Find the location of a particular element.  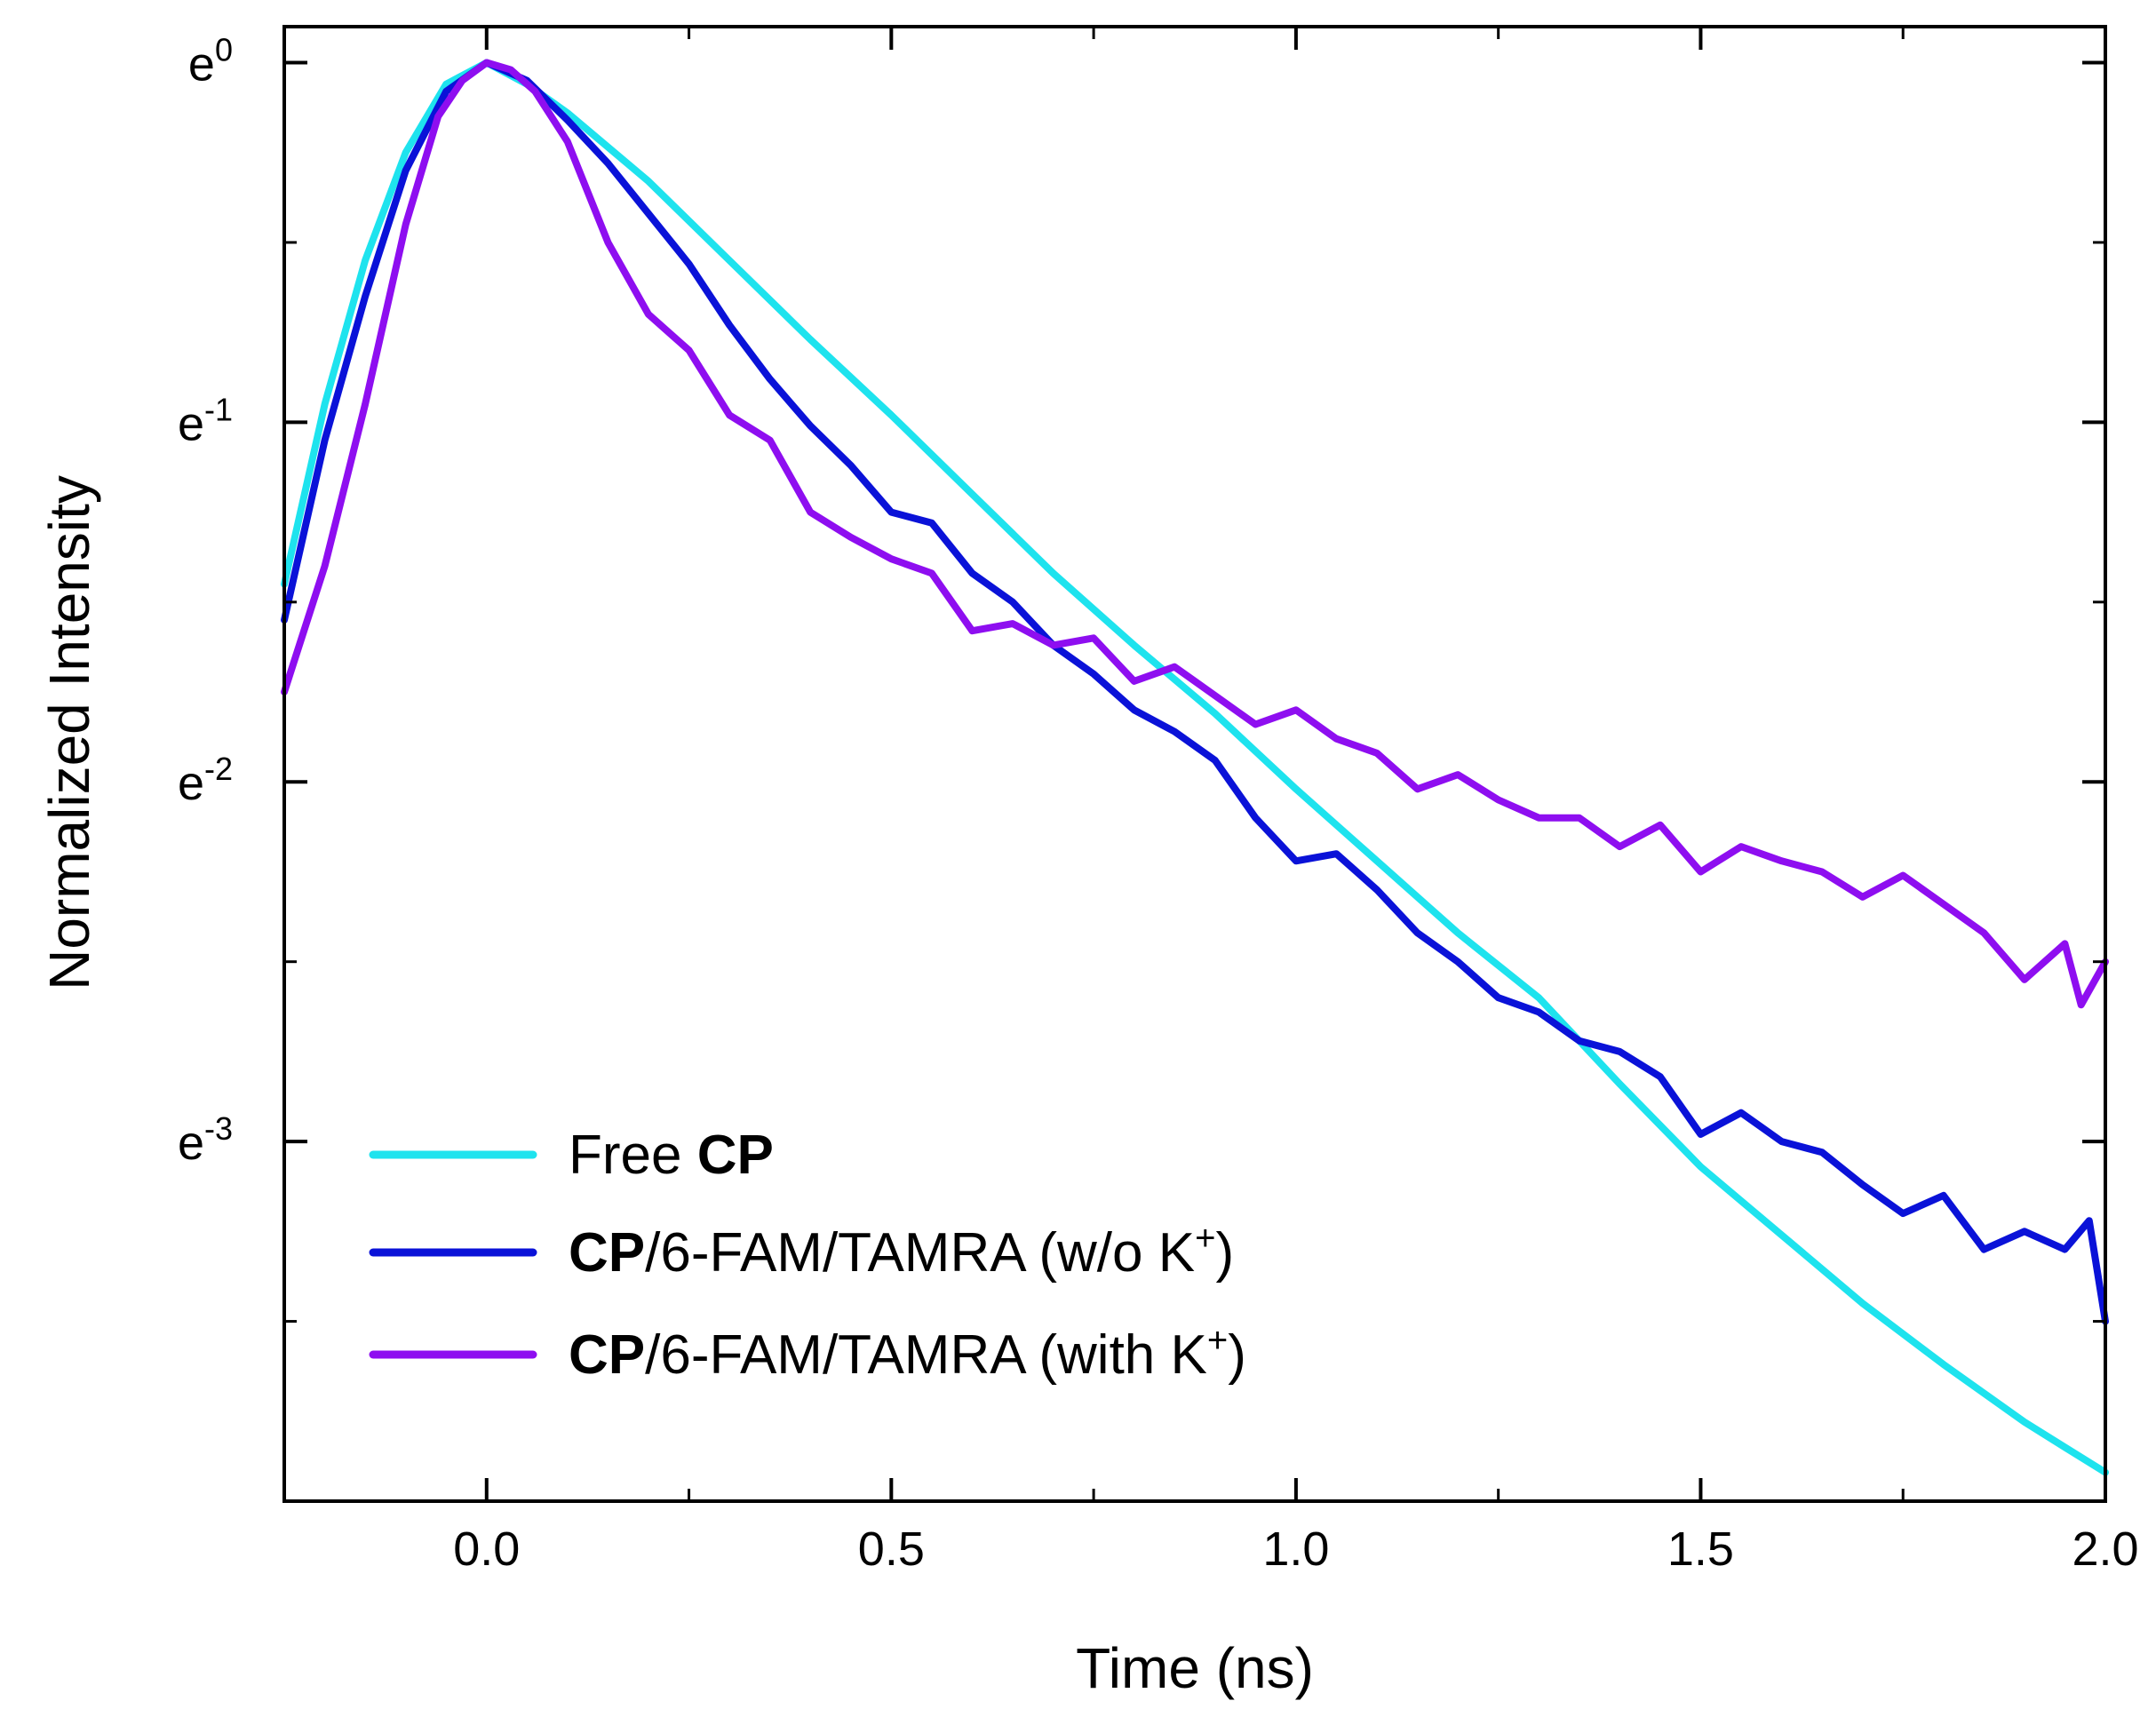

x-tick-label: 1.0 is located at coordinates (1295, 1549).